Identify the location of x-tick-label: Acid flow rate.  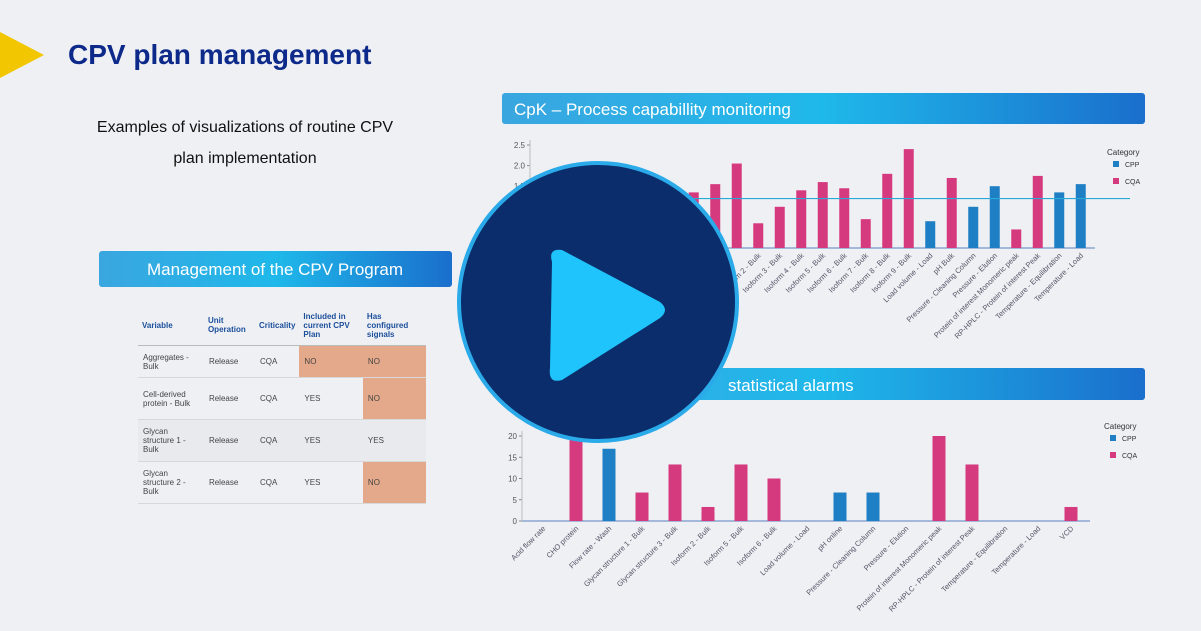
(528, 543).